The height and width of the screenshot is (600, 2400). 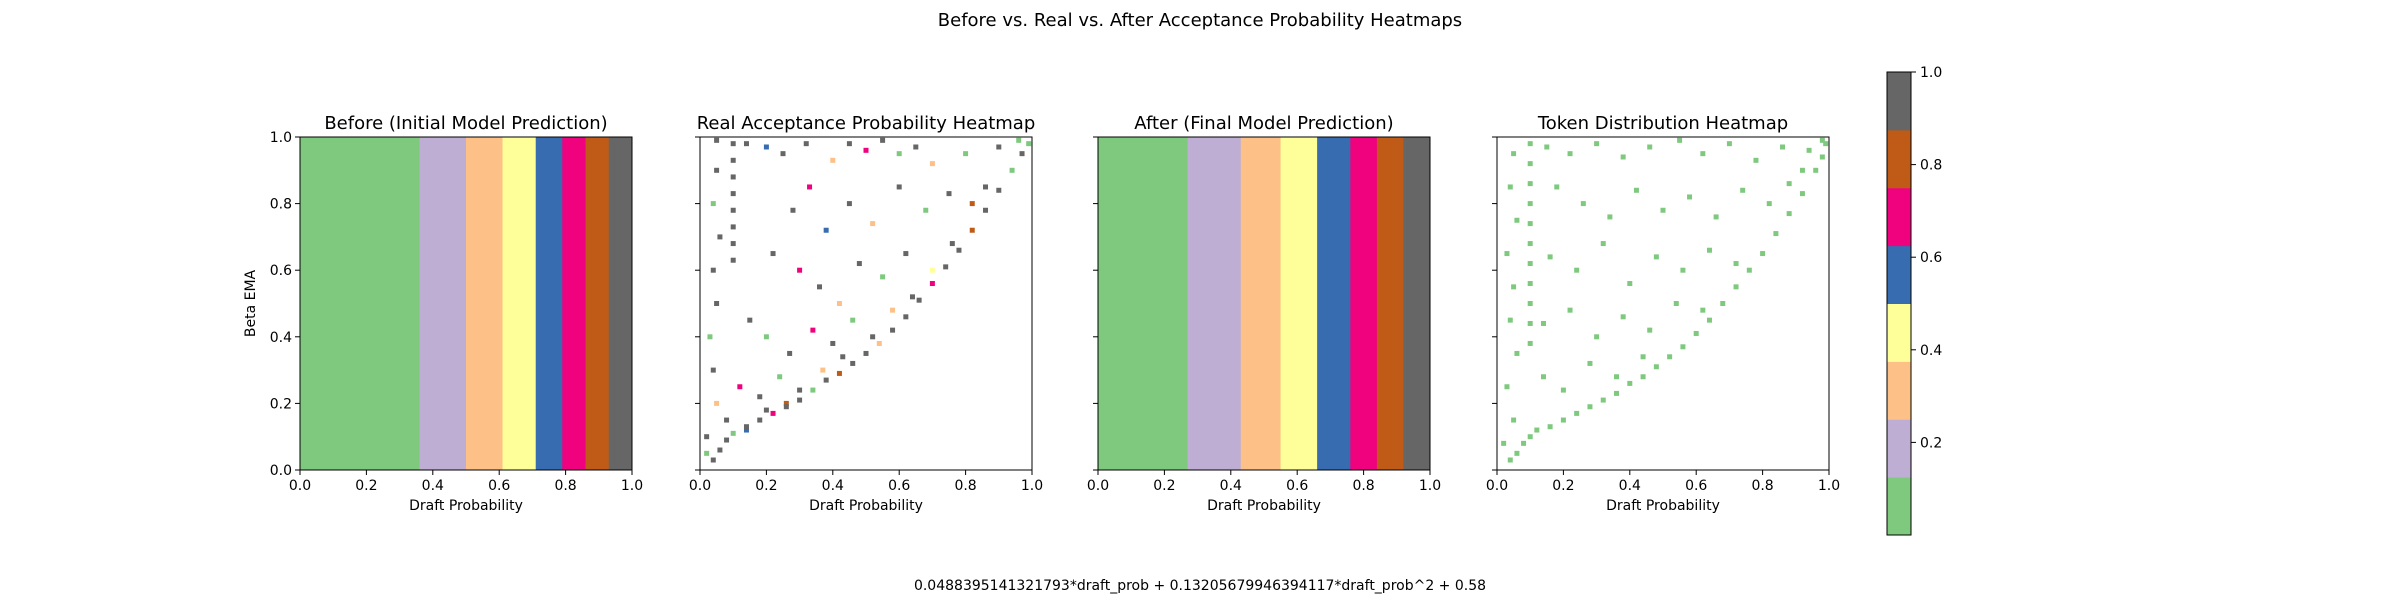 What do you see at coordinates (281, 138) in the screenshot?
I see `y-tick-label: 1.0` at bounding box center [281, 138].